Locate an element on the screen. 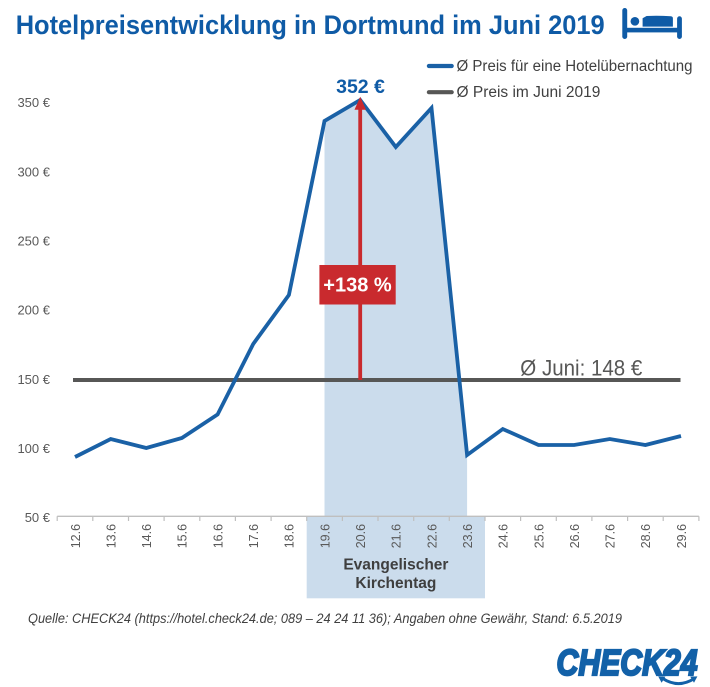 The width and height of the screenshot is (710, 687). svg-text: 300 € is located at coordinates (33, 171).